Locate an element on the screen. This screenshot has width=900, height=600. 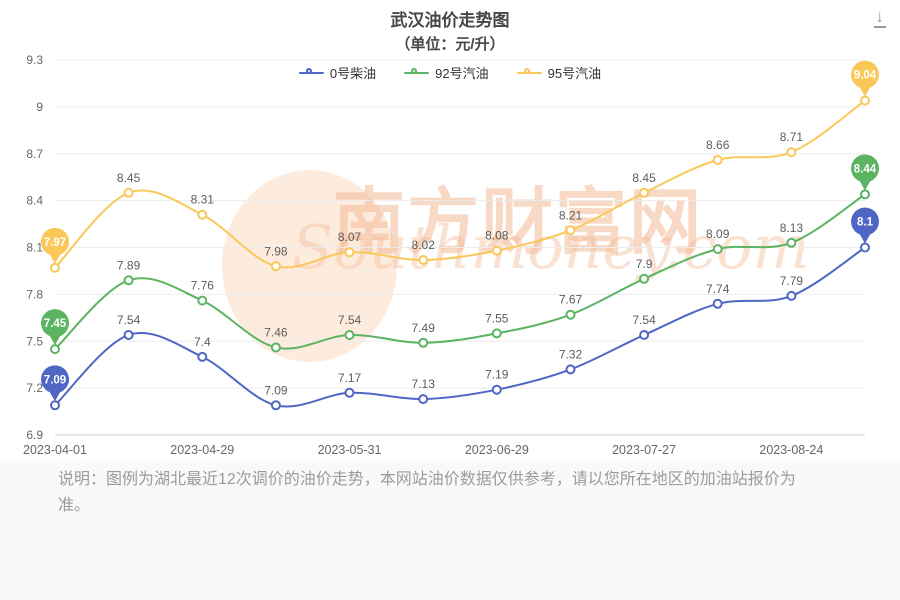
x-axis-tick-label: 2023-07-27 is located at coordinates (644, 450).